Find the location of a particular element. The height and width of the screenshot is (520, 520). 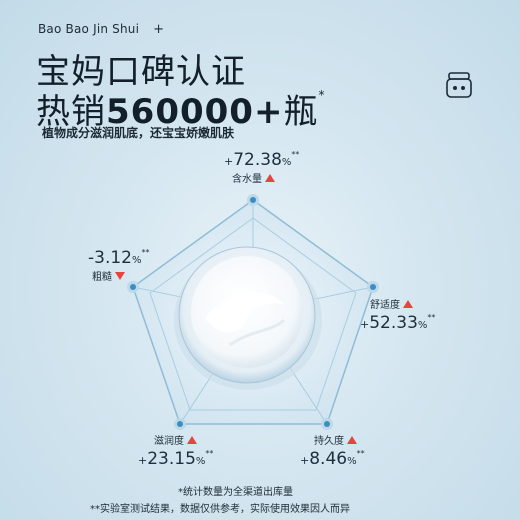

metric-lasting: 持久度 +8.46%** is located at coordinates (332, 450).